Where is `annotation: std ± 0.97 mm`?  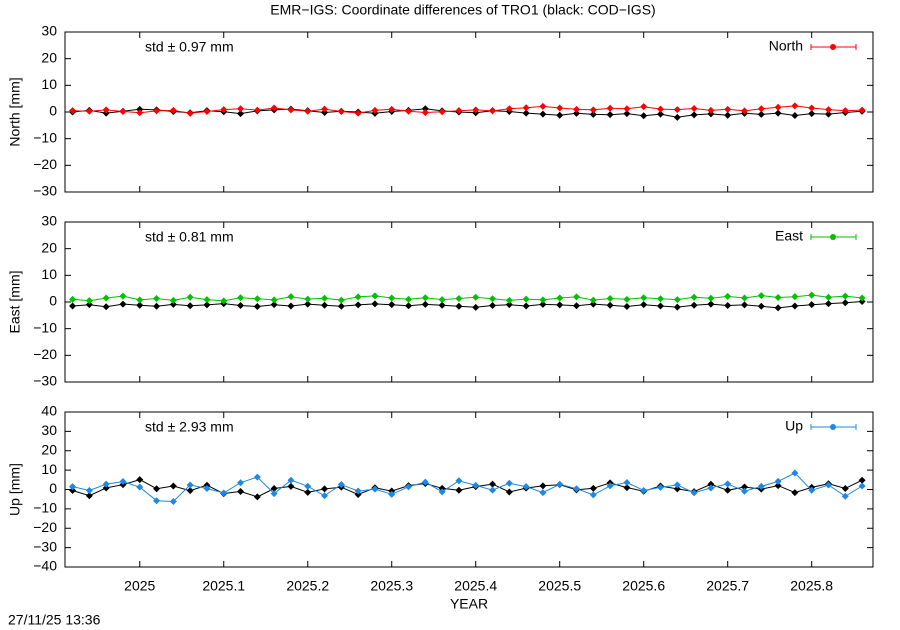
annotation: std ± 0.97 mm is located at coordinates (189, 47).